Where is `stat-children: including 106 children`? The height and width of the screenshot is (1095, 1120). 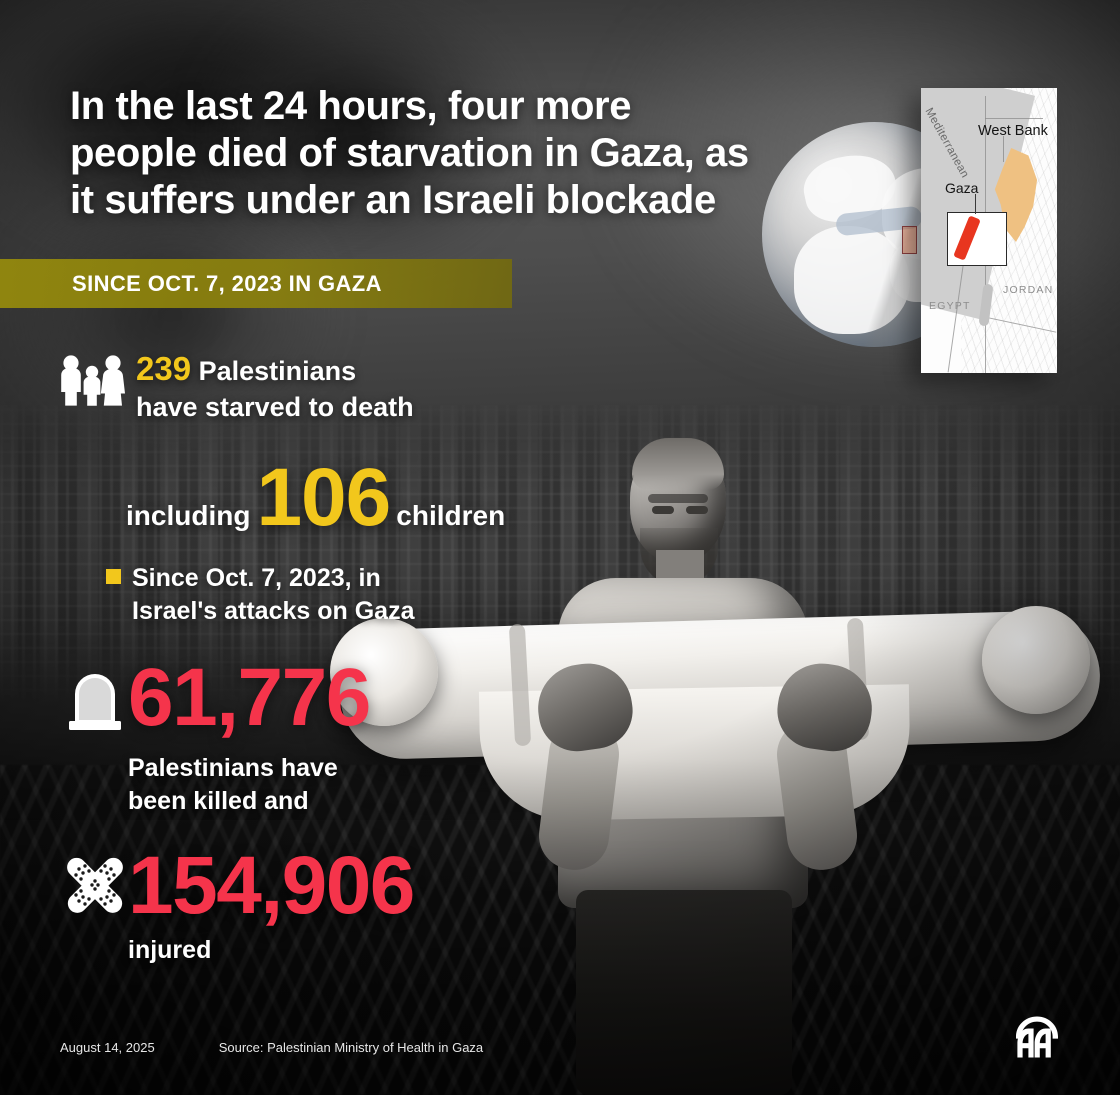 stat-children: including 106 children is located at coordinates (316, 497).